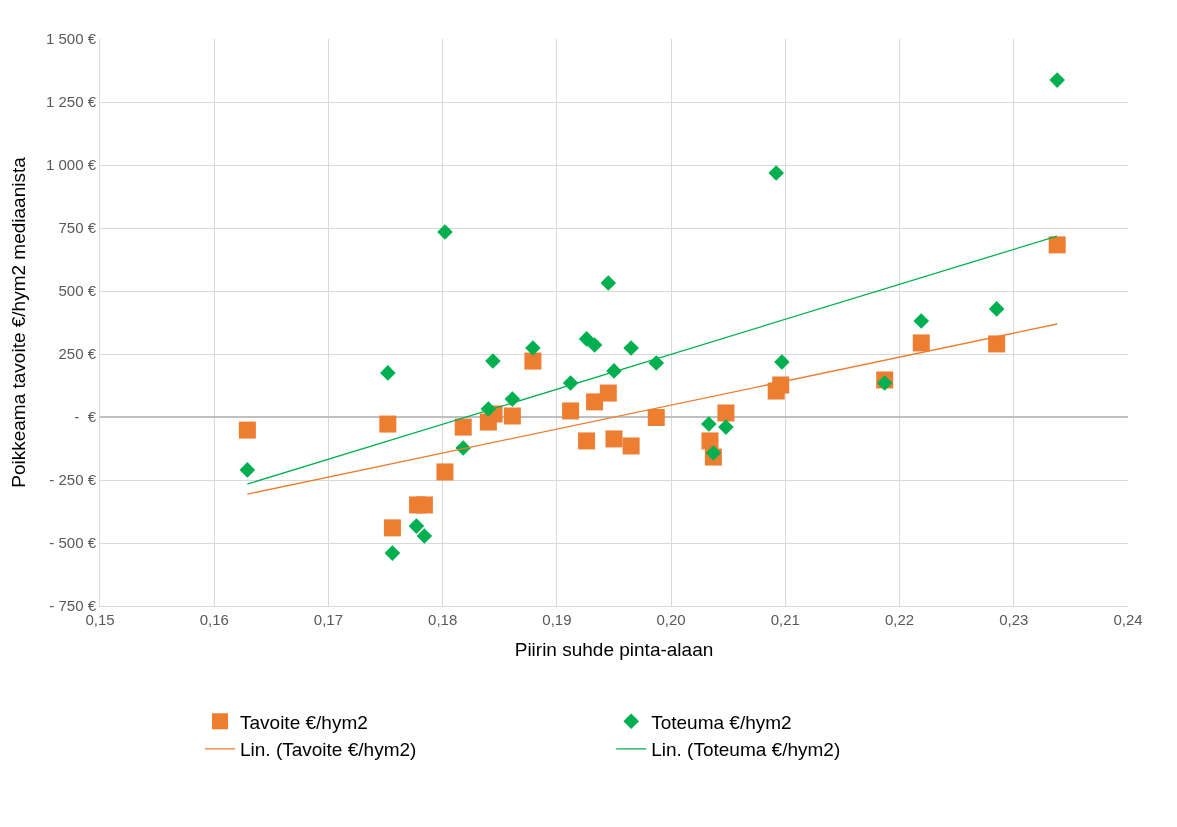  I want to click on x-tick-label: 0,17, so click(328, 619).